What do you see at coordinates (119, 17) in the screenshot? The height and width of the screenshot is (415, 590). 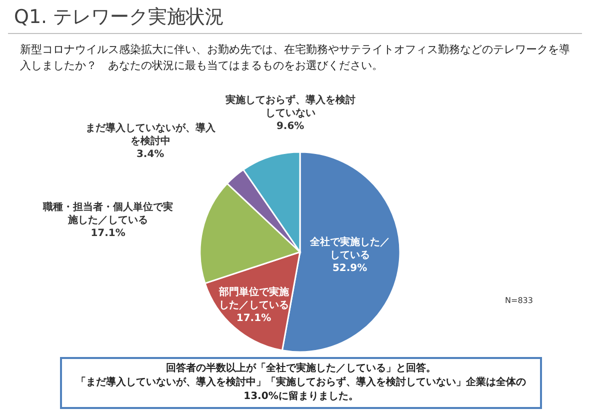 I see `chart-title: Q1. テレワーク実施状況` at bounding box center [119, 17].